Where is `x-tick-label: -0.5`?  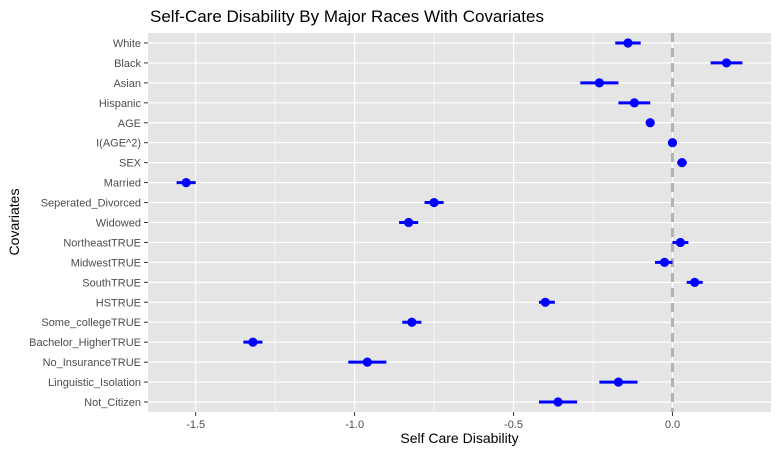
x-tick-label: -0.5 is located at coordinates (513, 425).